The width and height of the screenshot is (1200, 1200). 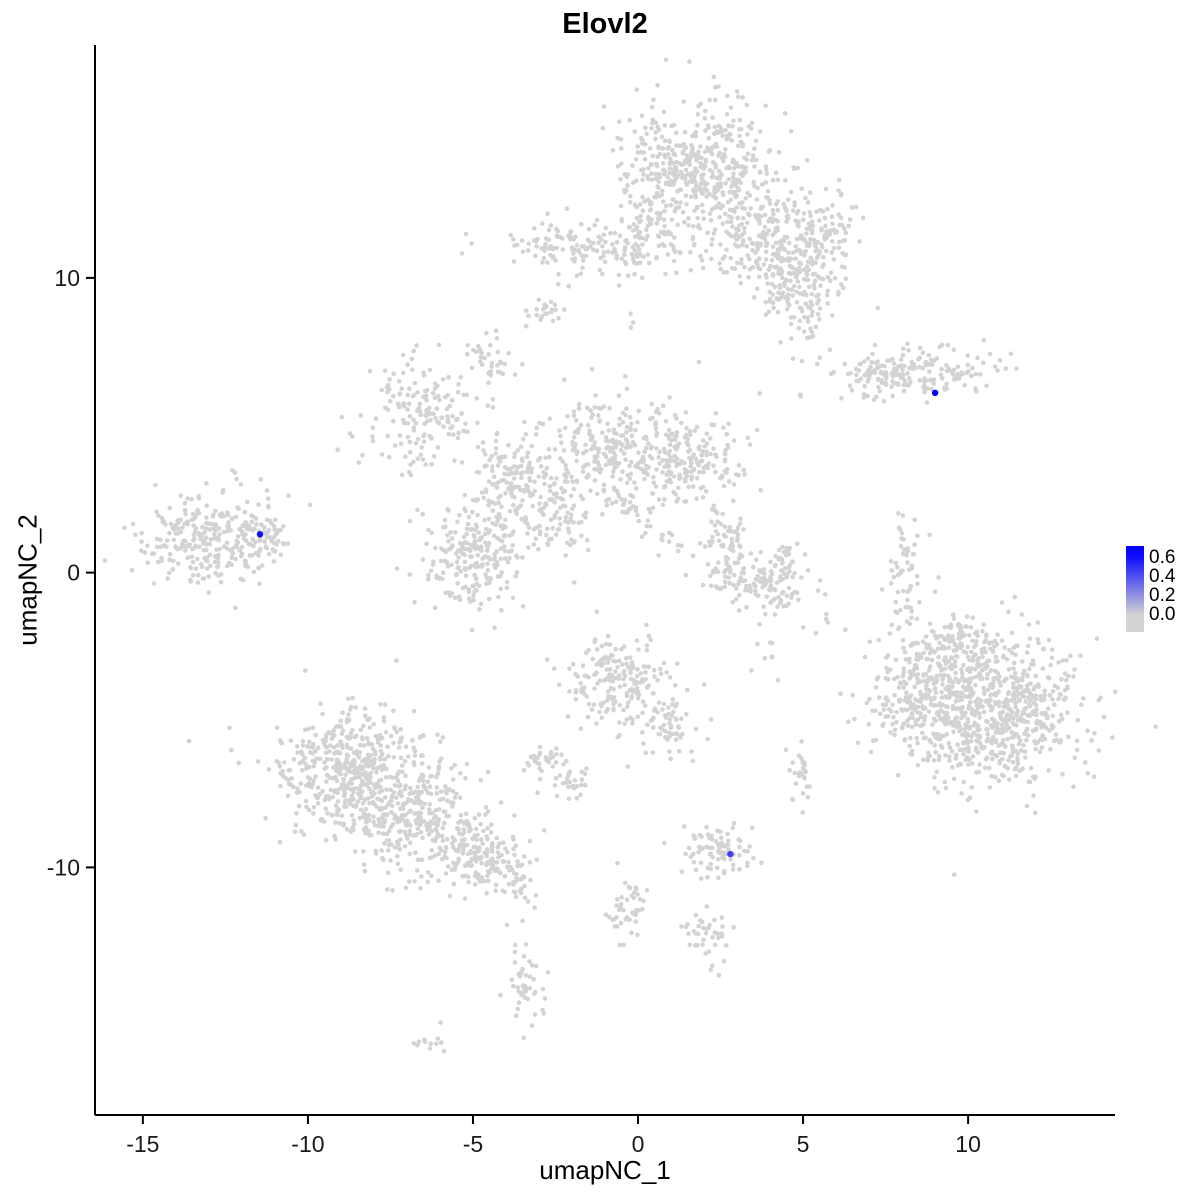 I want to click on x-axis-label: umapNC_1, so click(x=605, y=1170).